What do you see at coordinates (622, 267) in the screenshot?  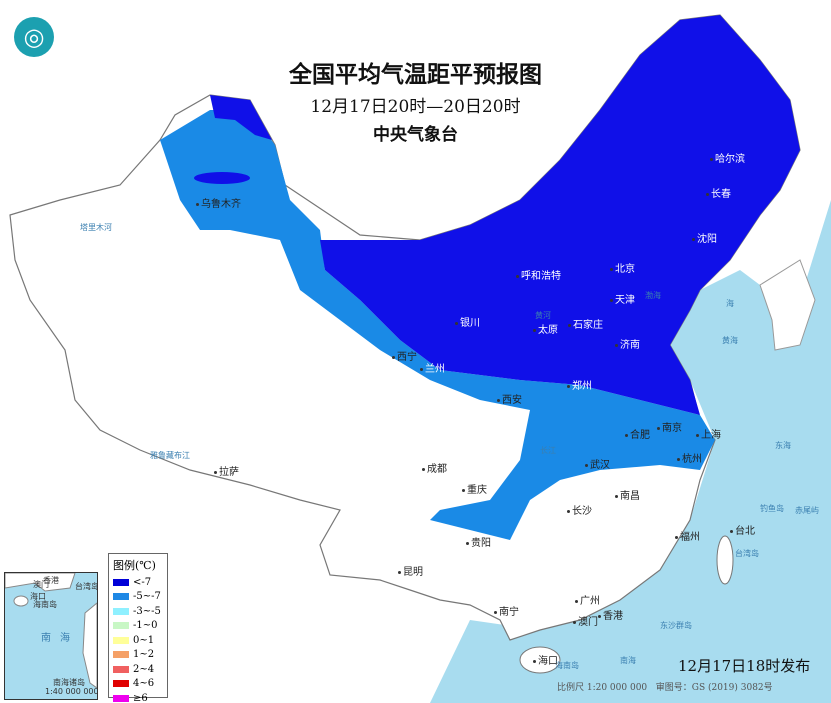 I see `city-label: 北京` at bounding box center [622, 267].